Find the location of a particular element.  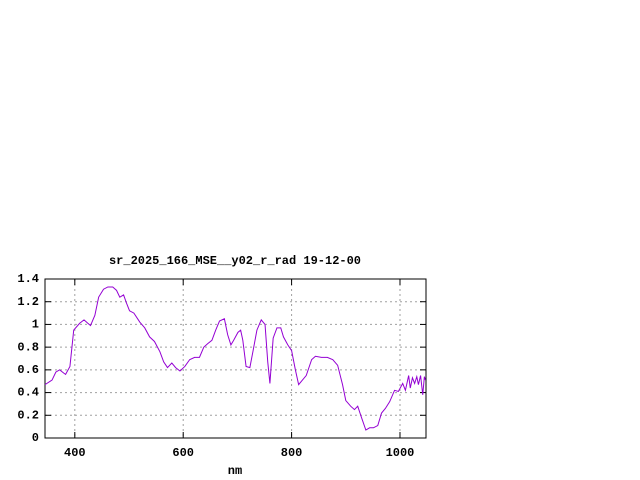

y-tick-label: 0.2 is located at coordinates (28, 415).